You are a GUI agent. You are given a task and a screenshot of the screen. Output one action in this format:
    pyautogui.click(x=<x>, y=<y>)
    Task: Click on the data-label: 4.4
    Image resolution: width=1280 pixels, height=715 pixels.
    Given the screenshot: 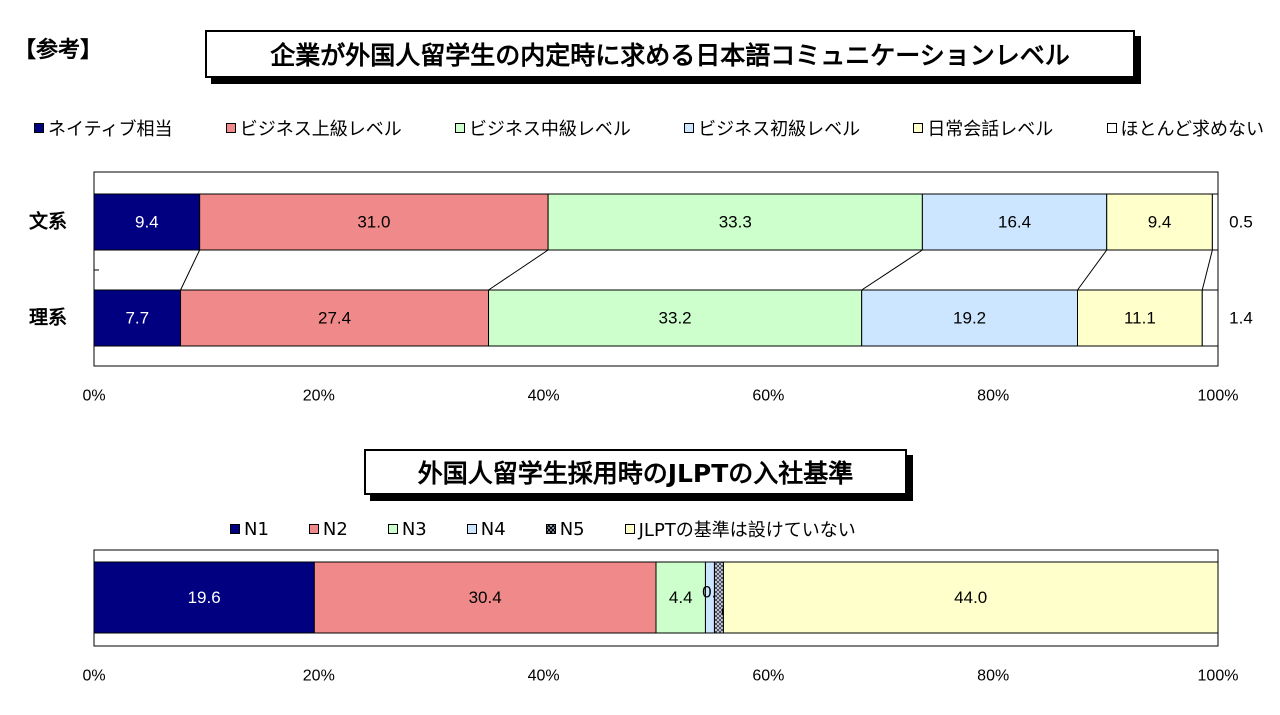 What is the action you would take?
    pyautogui.click(x=681, y=597)
    